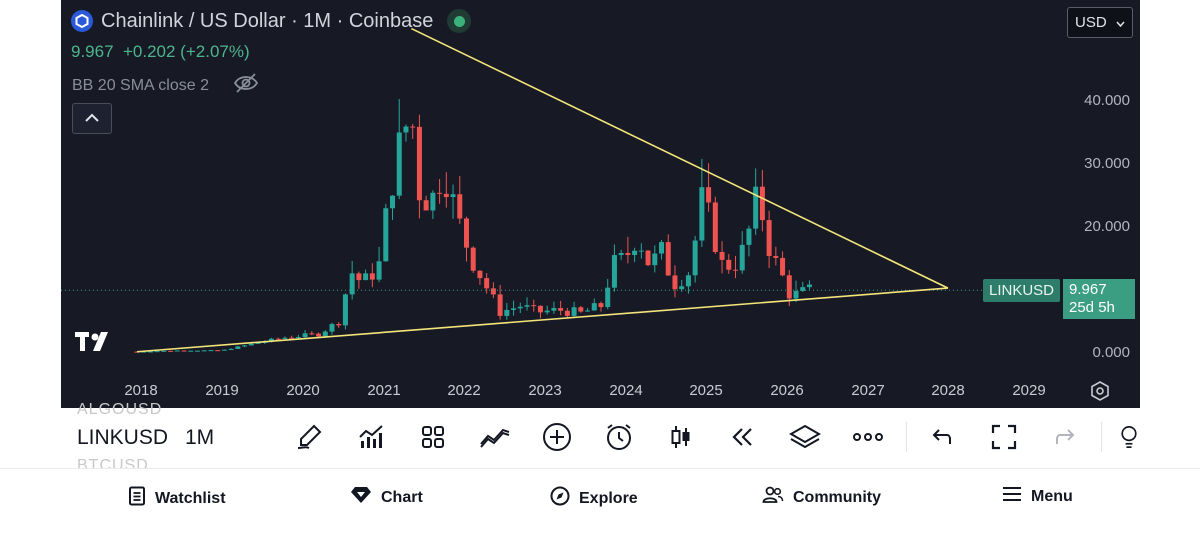 Image resolution: width=1200 pixels, height=555 pixels. Describe the element at coordinates (200, 437) in the screenshot. I see `interval-button: 1M` at that location.